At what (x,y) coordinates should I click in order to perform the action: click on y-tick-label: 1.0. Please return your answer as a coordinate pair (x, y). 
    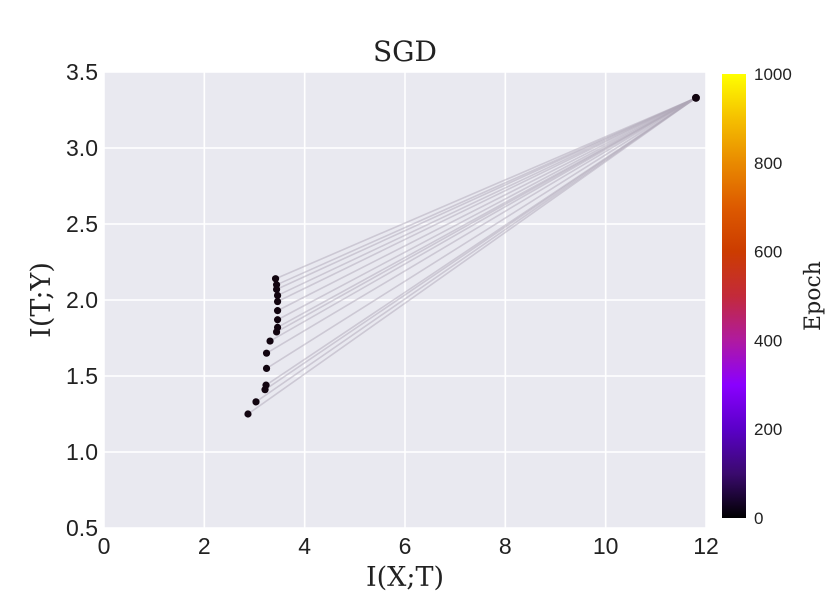
    Looking at the image, I should click on (82, 452).